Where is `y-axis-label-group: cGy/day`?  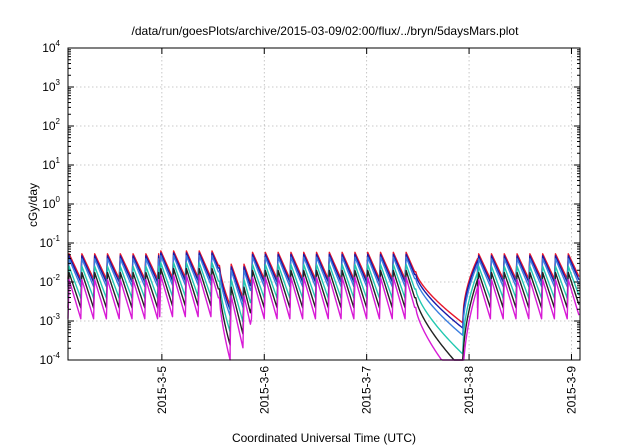 y-axis-label-group: cGy/day is located at coordinates (33, 205).